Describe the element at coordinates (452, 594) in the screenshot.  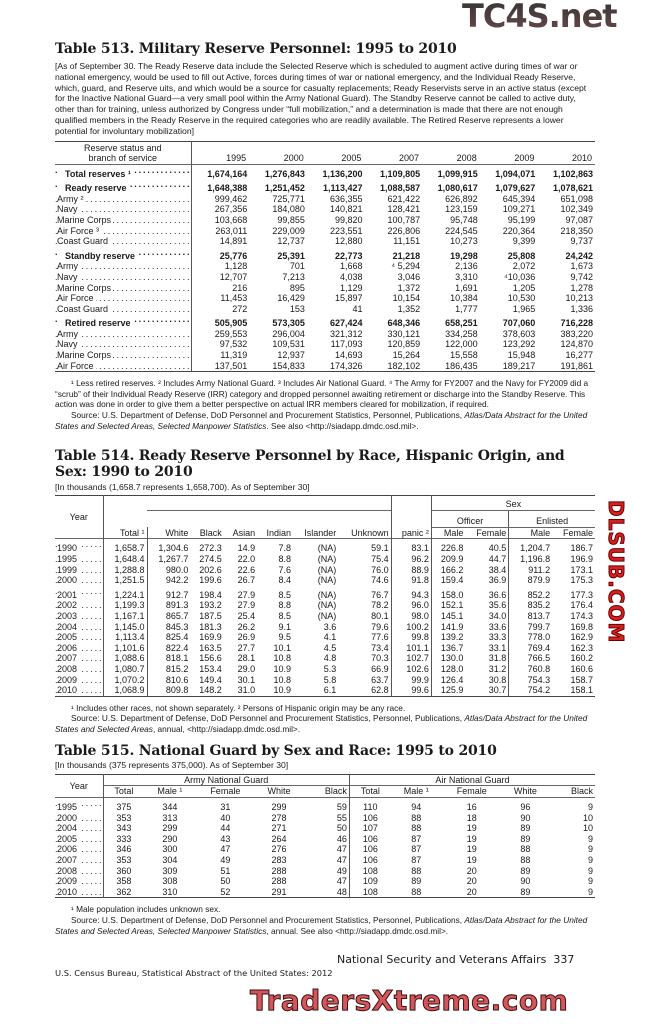
I see `cell-value: 158.0` at that location.